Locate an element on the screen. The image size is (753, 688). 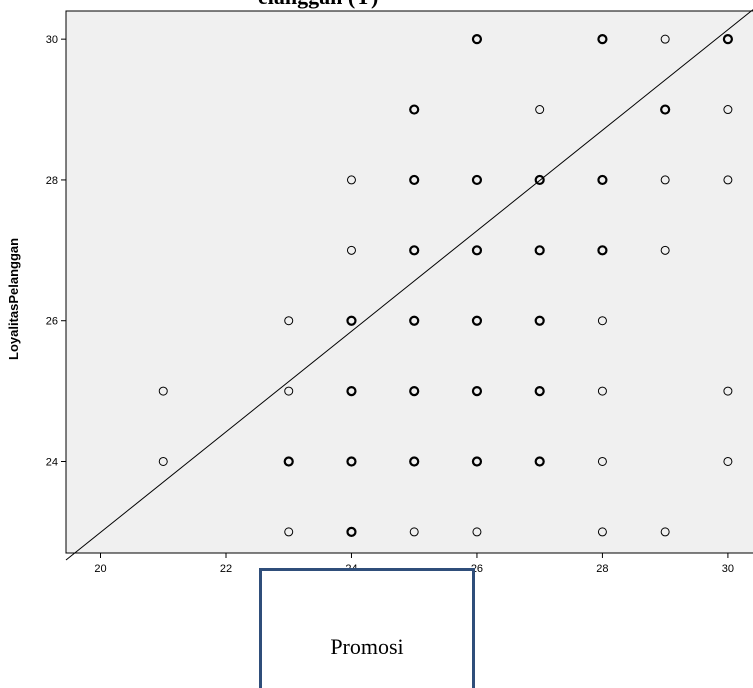
y-axis-label: LoyalitasPelanggan is located at coordinates (13, 298).